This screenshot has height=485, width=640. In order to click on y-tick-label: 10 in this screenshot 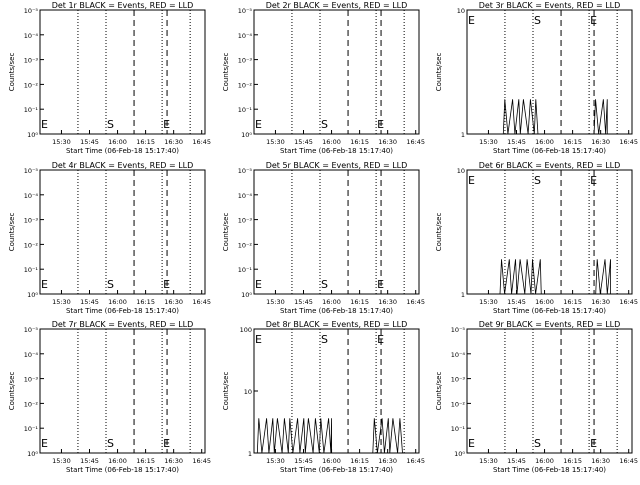, I will do `click(461, 171)`.